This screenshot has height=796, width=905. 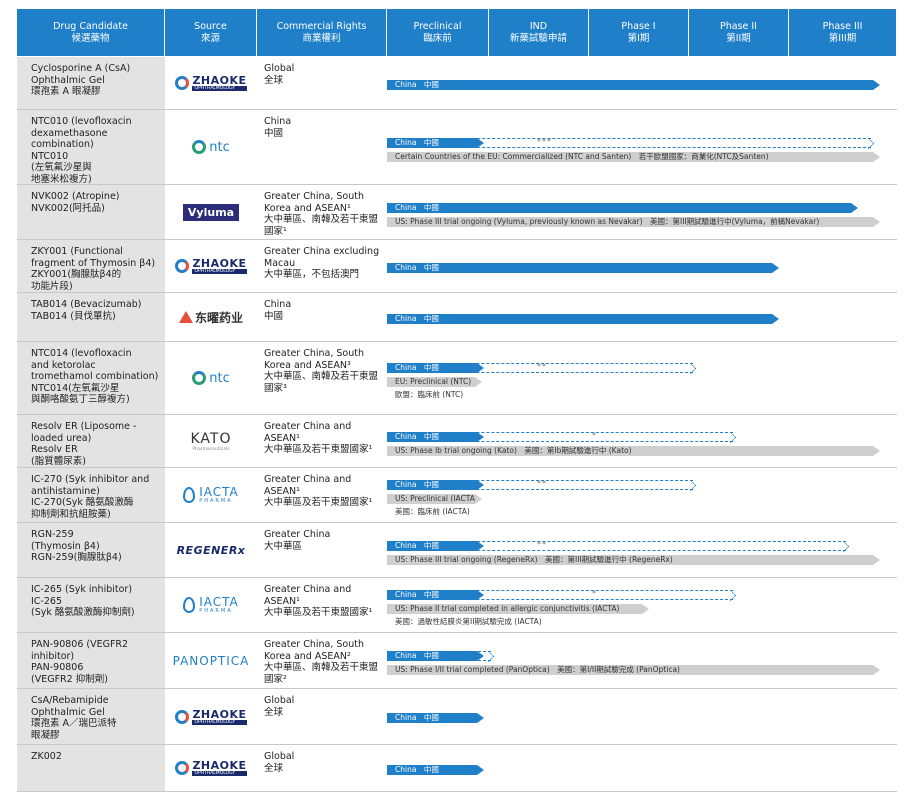 I want to click on overseas-status-bar: EU: Preclinical (NTC), so click(x=434, y=382).